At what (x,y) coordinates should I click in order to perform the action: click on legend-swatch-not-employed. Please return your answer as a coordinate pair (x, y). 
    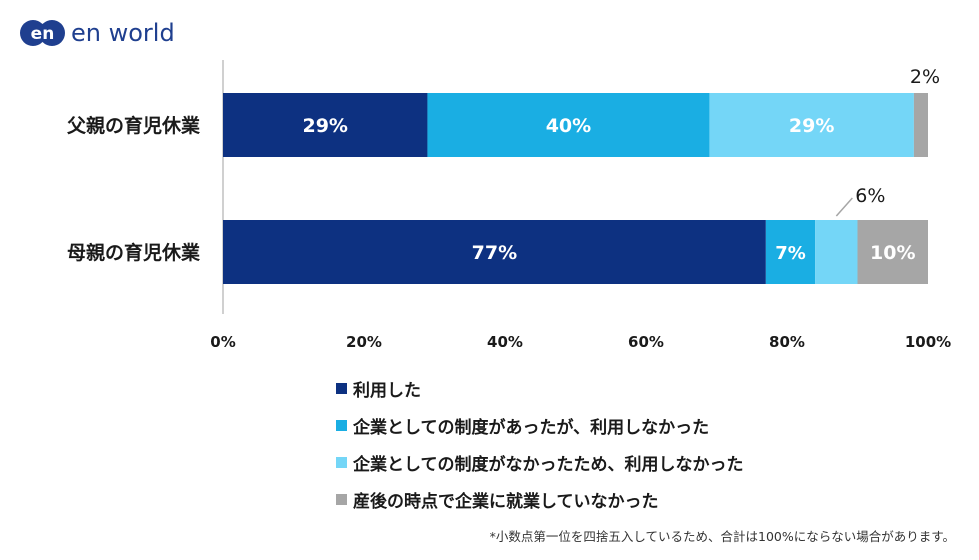
    Looking at the image, I should click on (341, 499).